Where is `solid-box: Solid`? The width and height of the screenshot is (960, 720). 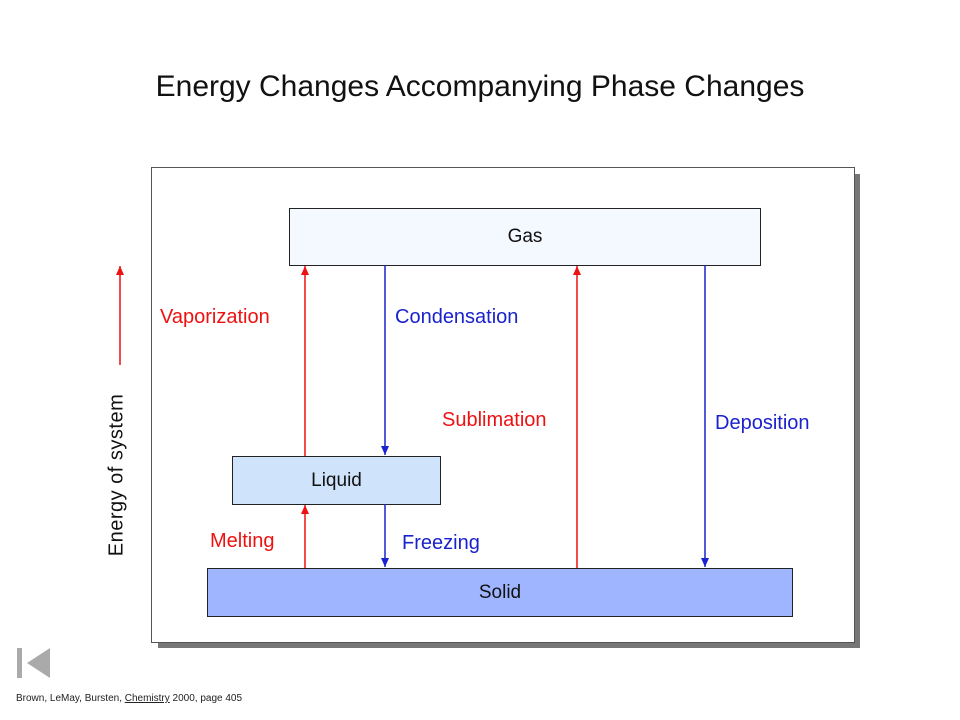
solid-box: Solid is located at coordinates (500, 592).